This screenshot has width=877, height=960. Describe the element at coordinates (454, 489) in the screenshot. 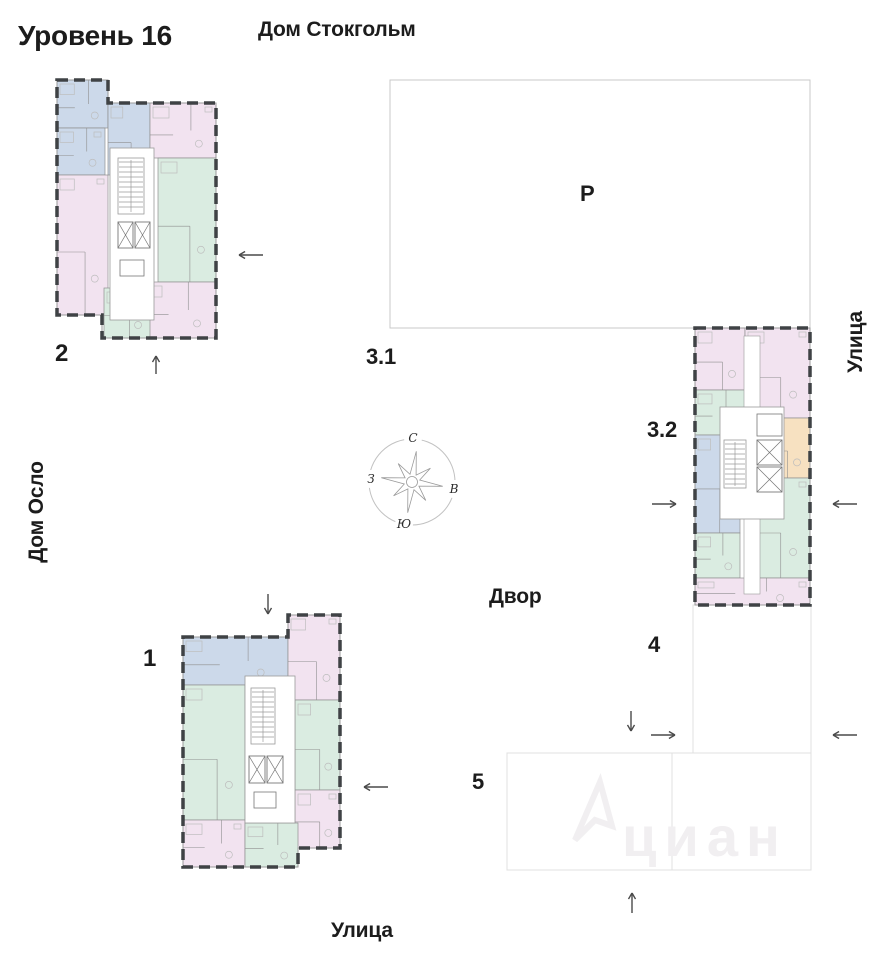

I see `compass-east-label: В` at that location.